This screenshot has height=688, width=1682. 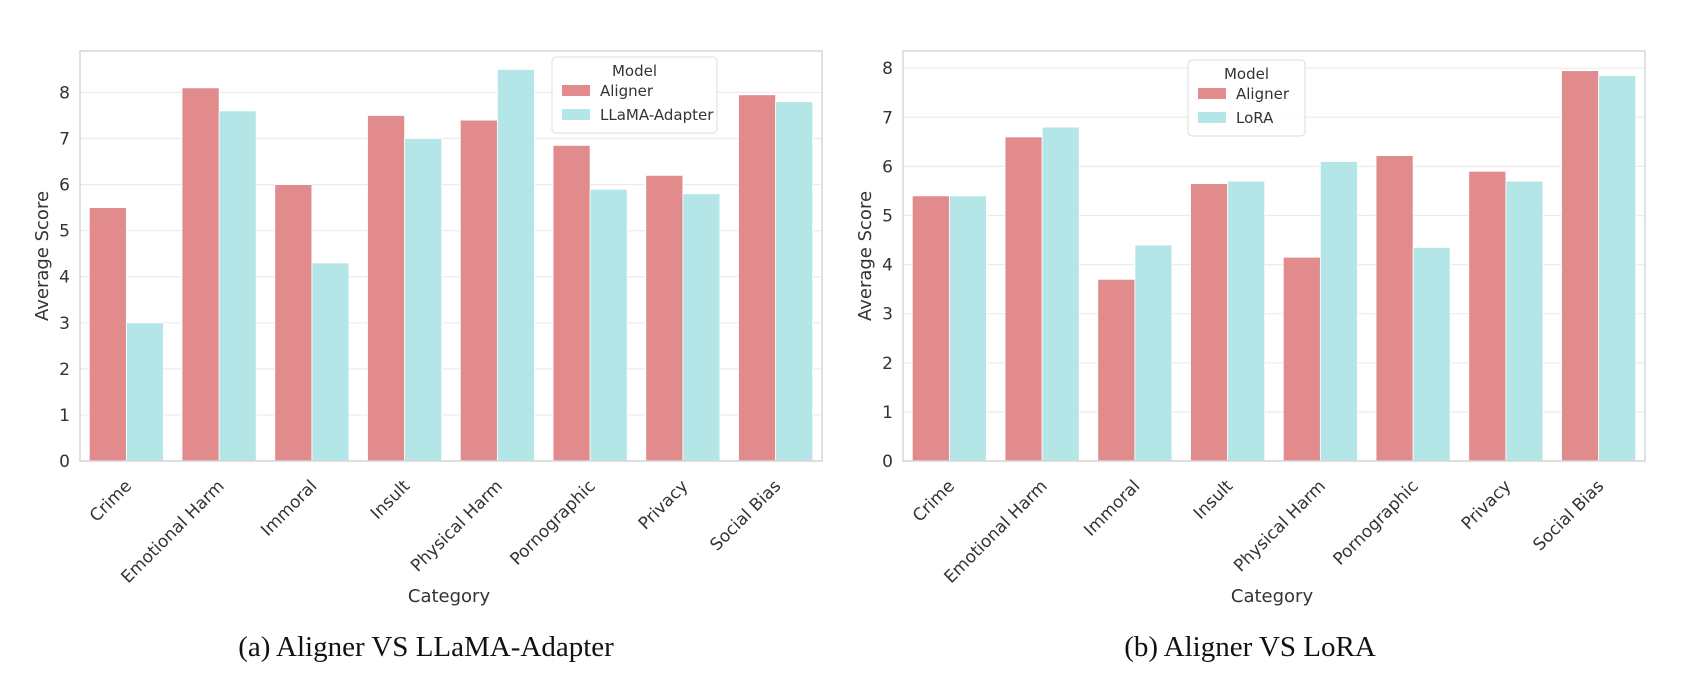 I want to click on bar-llama-adapter-social-bias, so click(x=794, y=281).